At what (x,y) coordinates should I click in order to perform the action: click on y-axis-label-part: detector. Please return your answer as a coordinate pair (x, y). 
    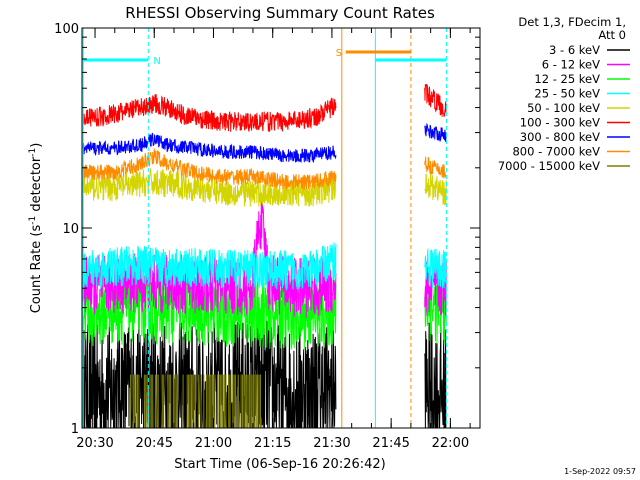
    Looking at the image, I should click on (36, 186).